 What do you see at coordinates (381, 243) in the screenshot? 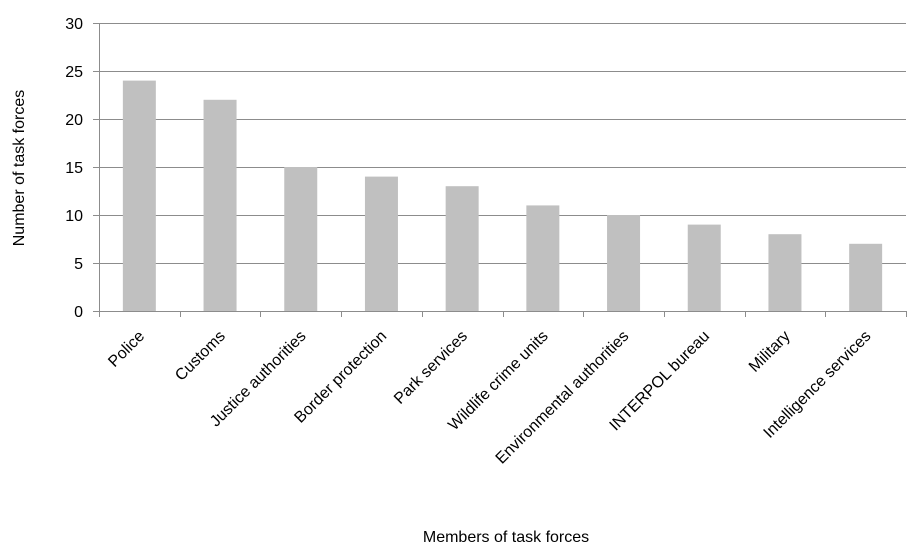
I see `bar-border-protection` at bounding box center [381, 243].